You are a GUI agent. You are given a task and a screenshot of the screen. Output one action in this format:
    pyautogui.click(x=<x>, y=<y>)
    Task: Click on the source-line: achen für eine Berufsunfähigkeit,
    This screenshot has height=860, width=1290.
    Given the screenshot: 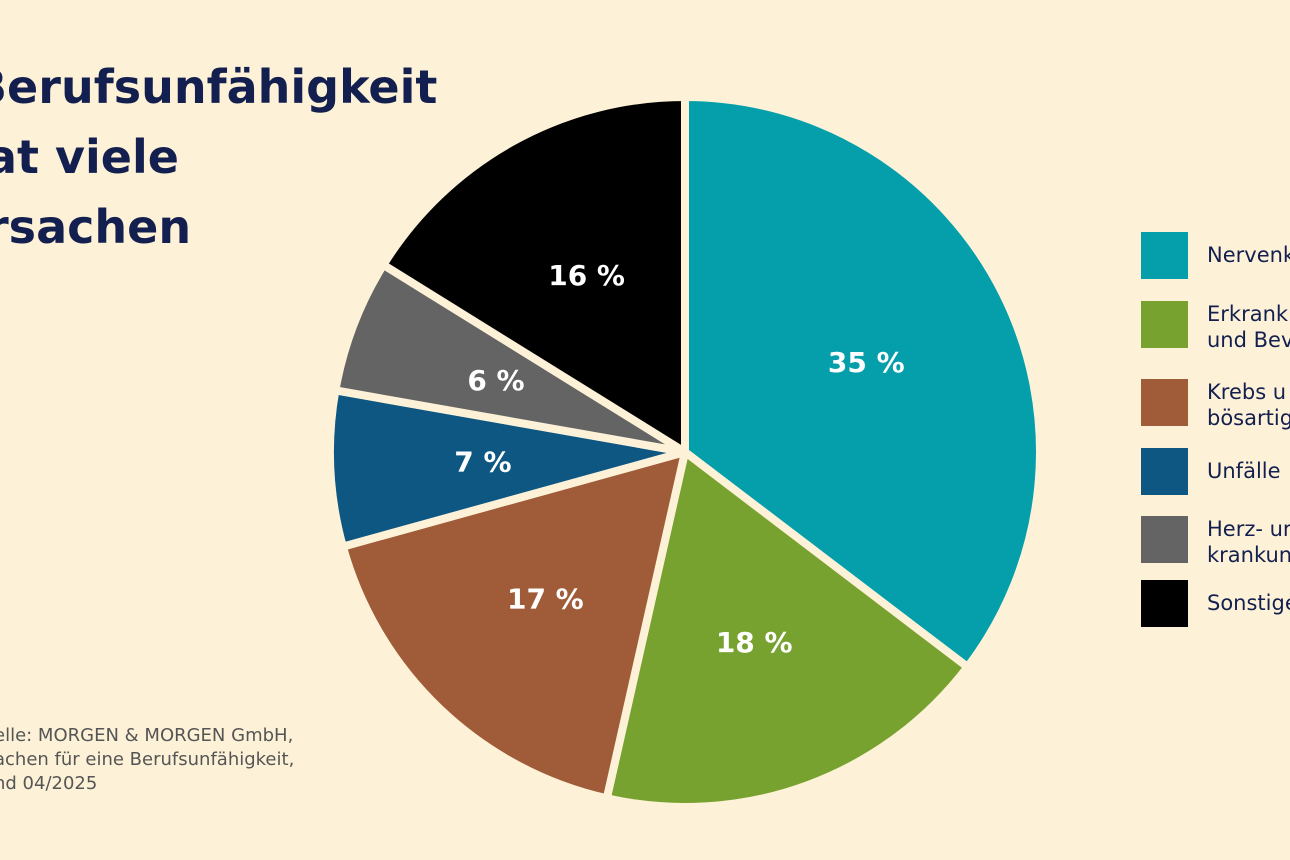 What is the action you would take?
    pyautogui.click(x=147, y=759)
    